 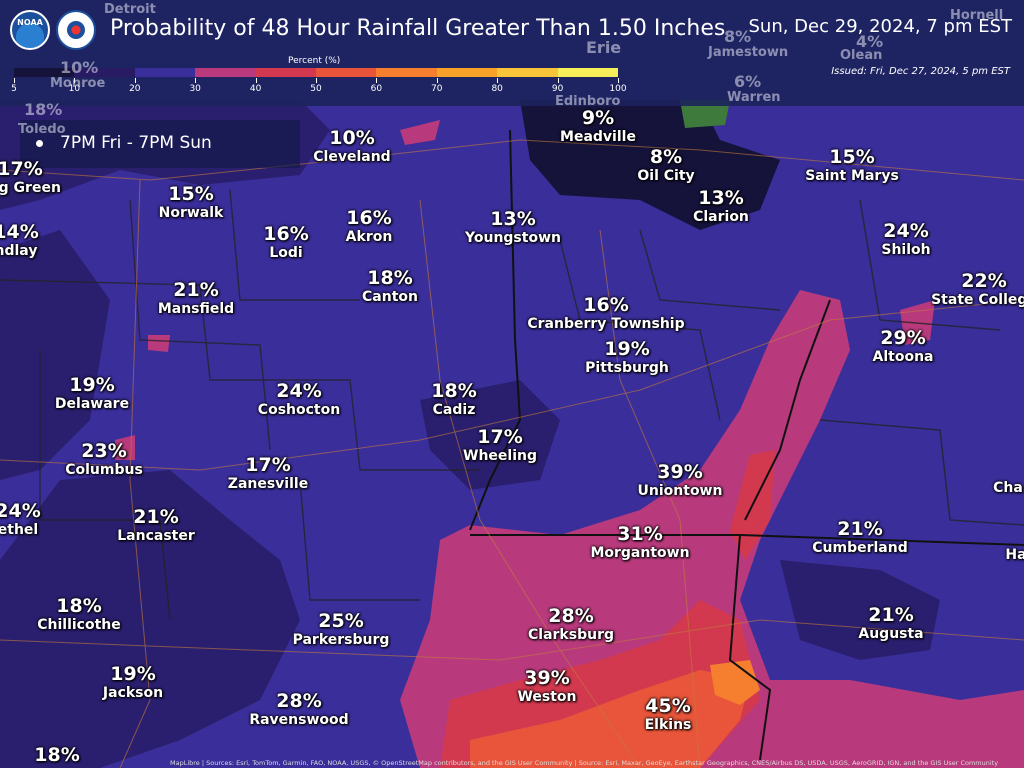 I want to click on legend-tick-label: 30, so click(x=195, y=89).